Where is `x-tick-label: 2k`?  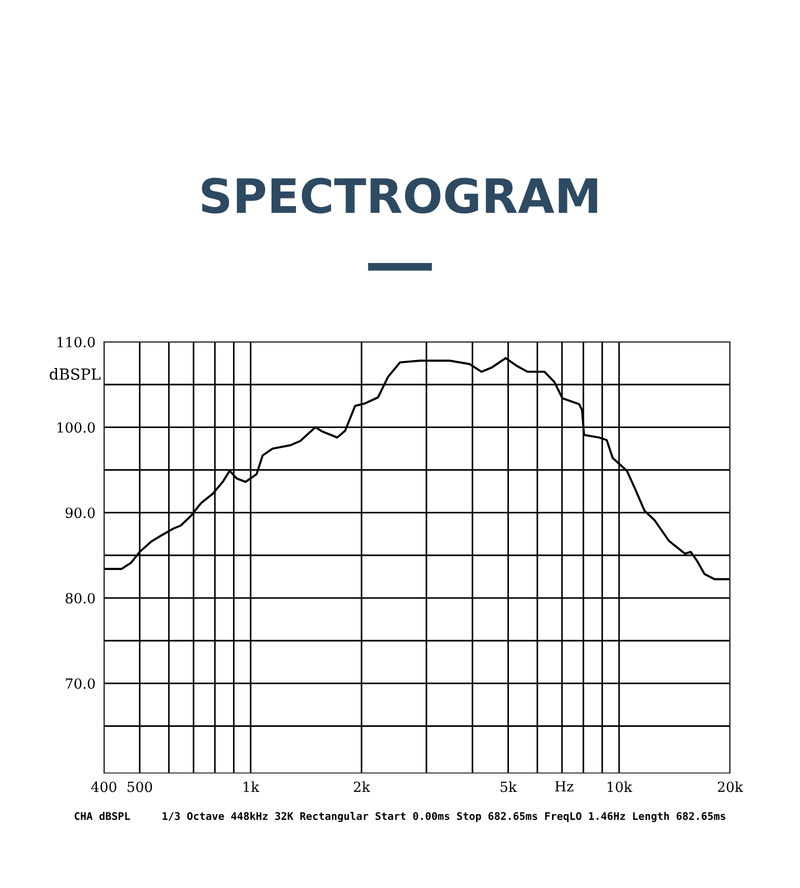
x-tick-label: 2k is located at coordinates (362, 786).